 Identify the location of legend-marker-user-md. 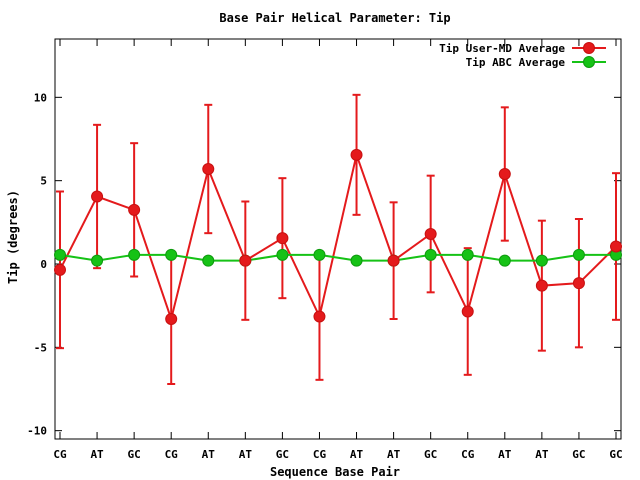
(589, 48).